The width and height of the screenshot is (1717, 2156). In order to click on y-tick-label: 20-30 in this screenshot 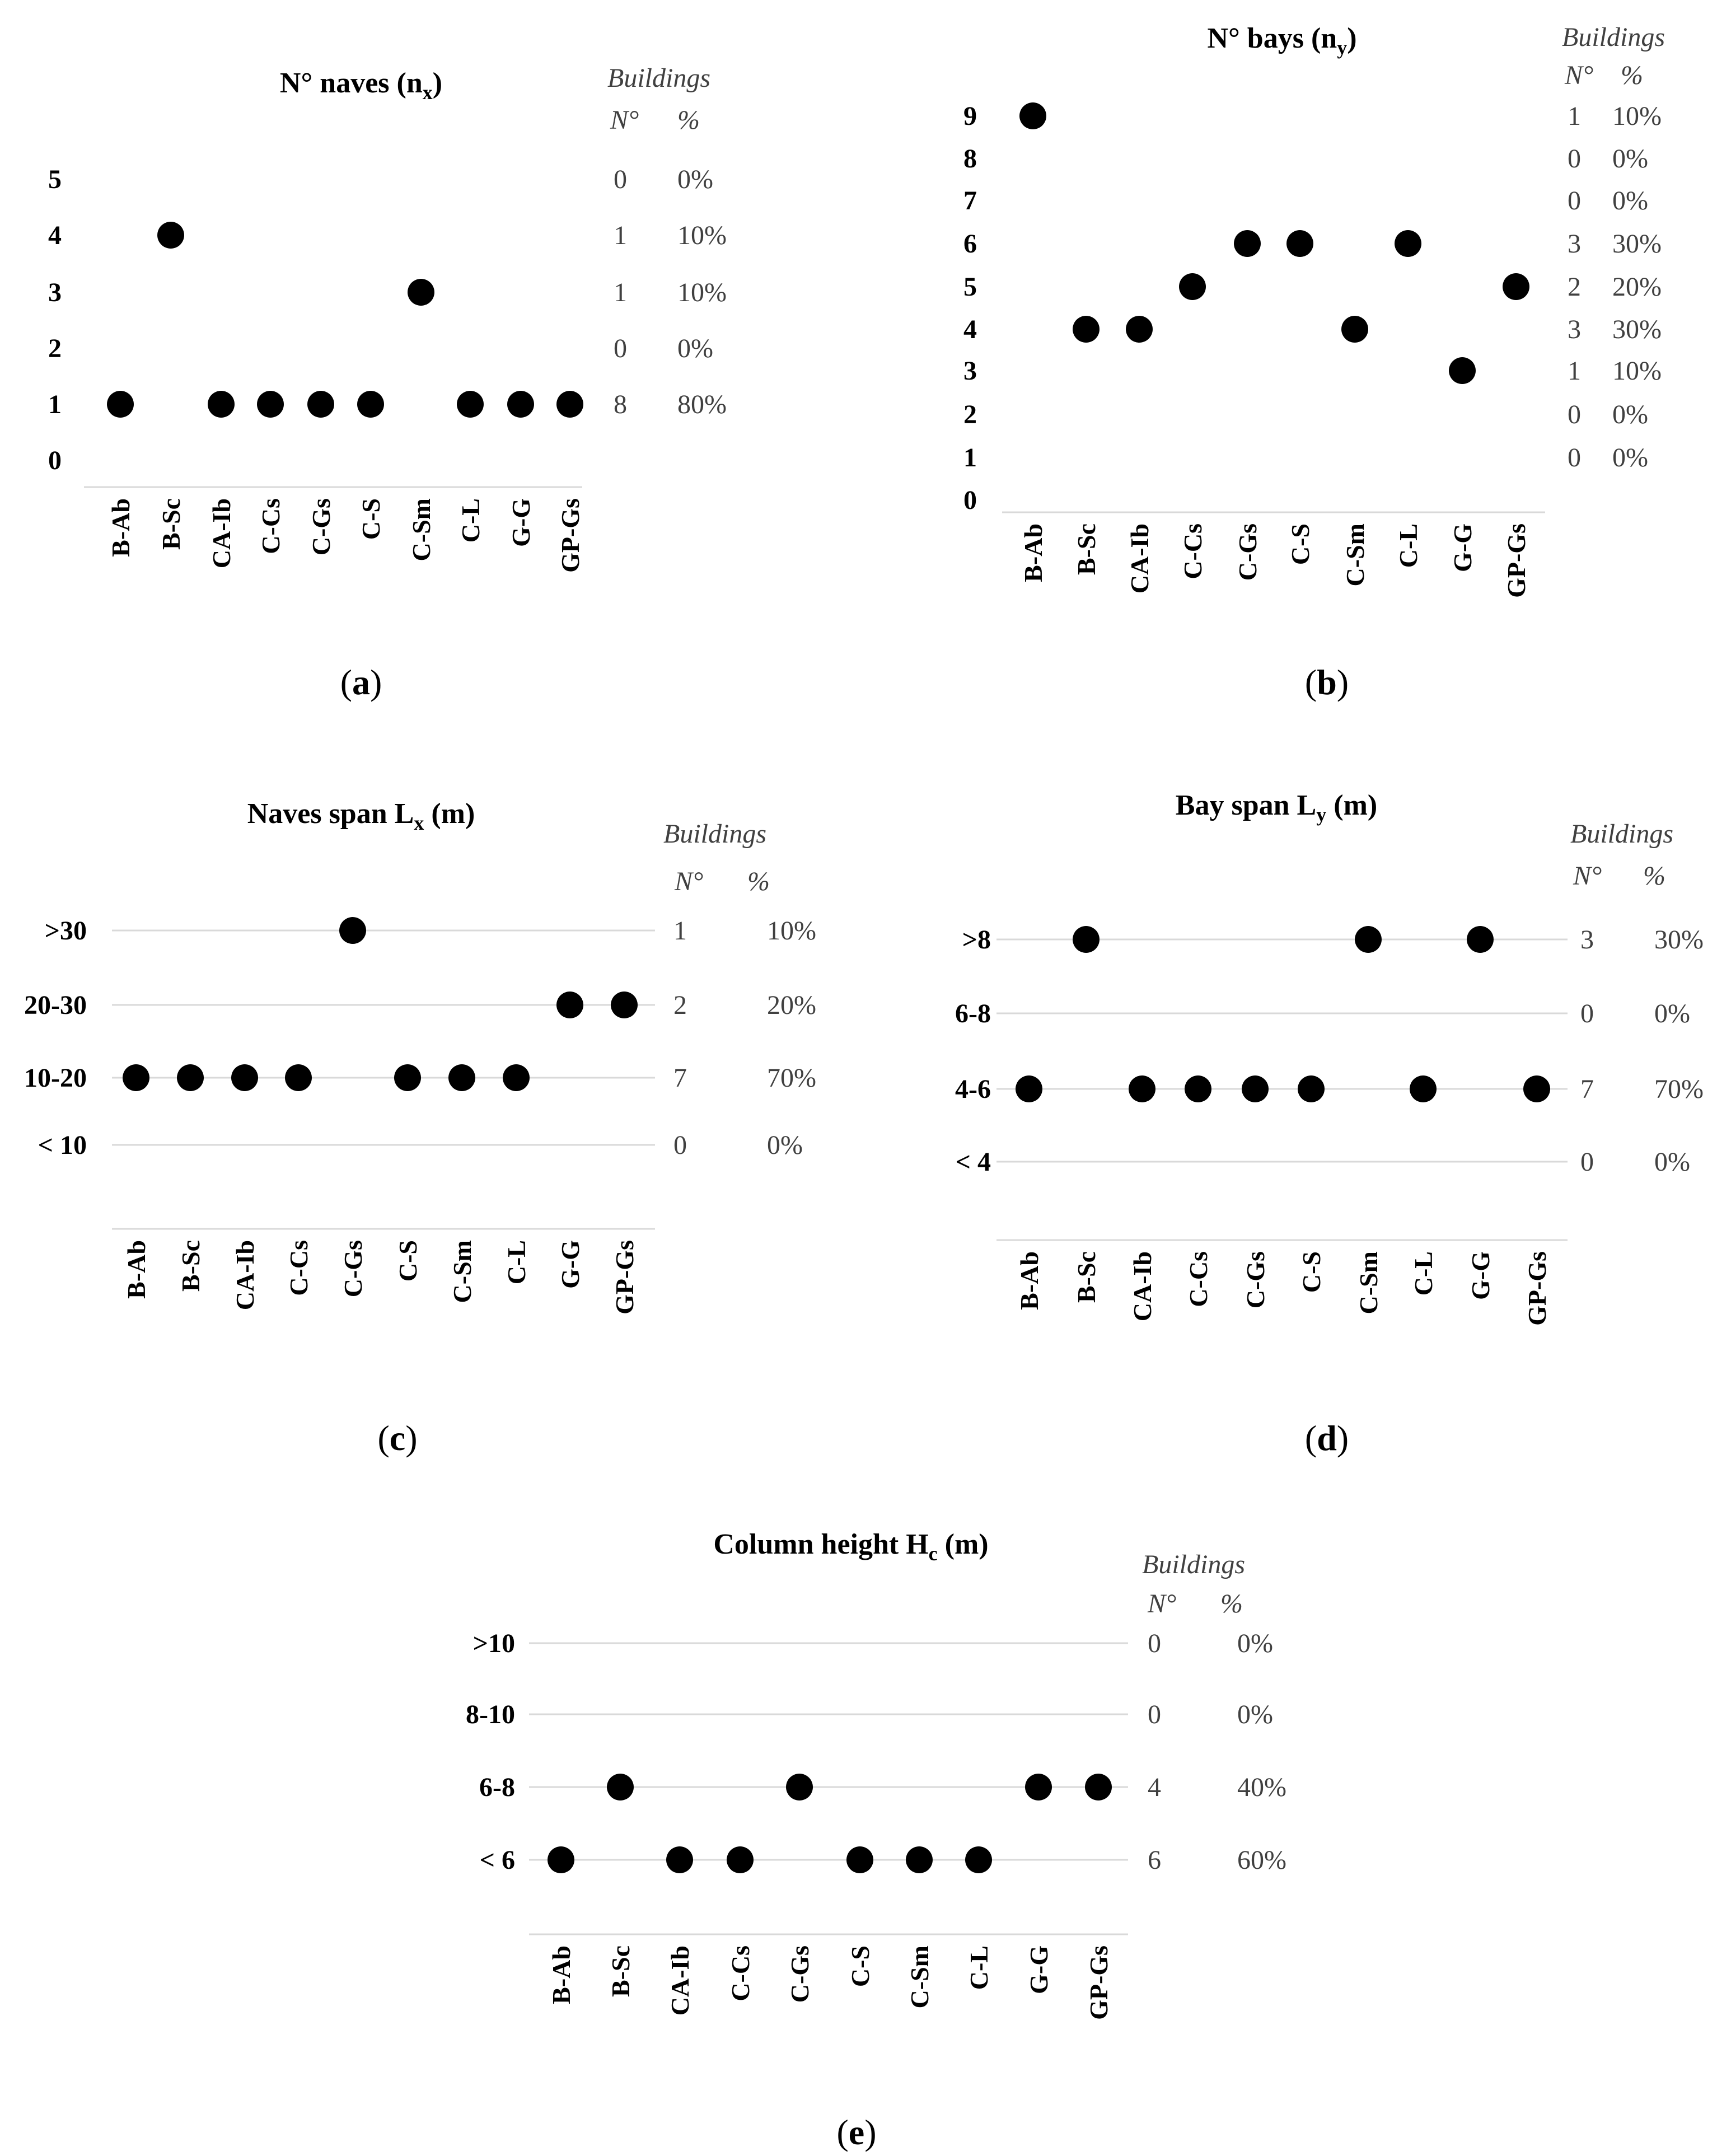, I will do `click(55, 1005)`.